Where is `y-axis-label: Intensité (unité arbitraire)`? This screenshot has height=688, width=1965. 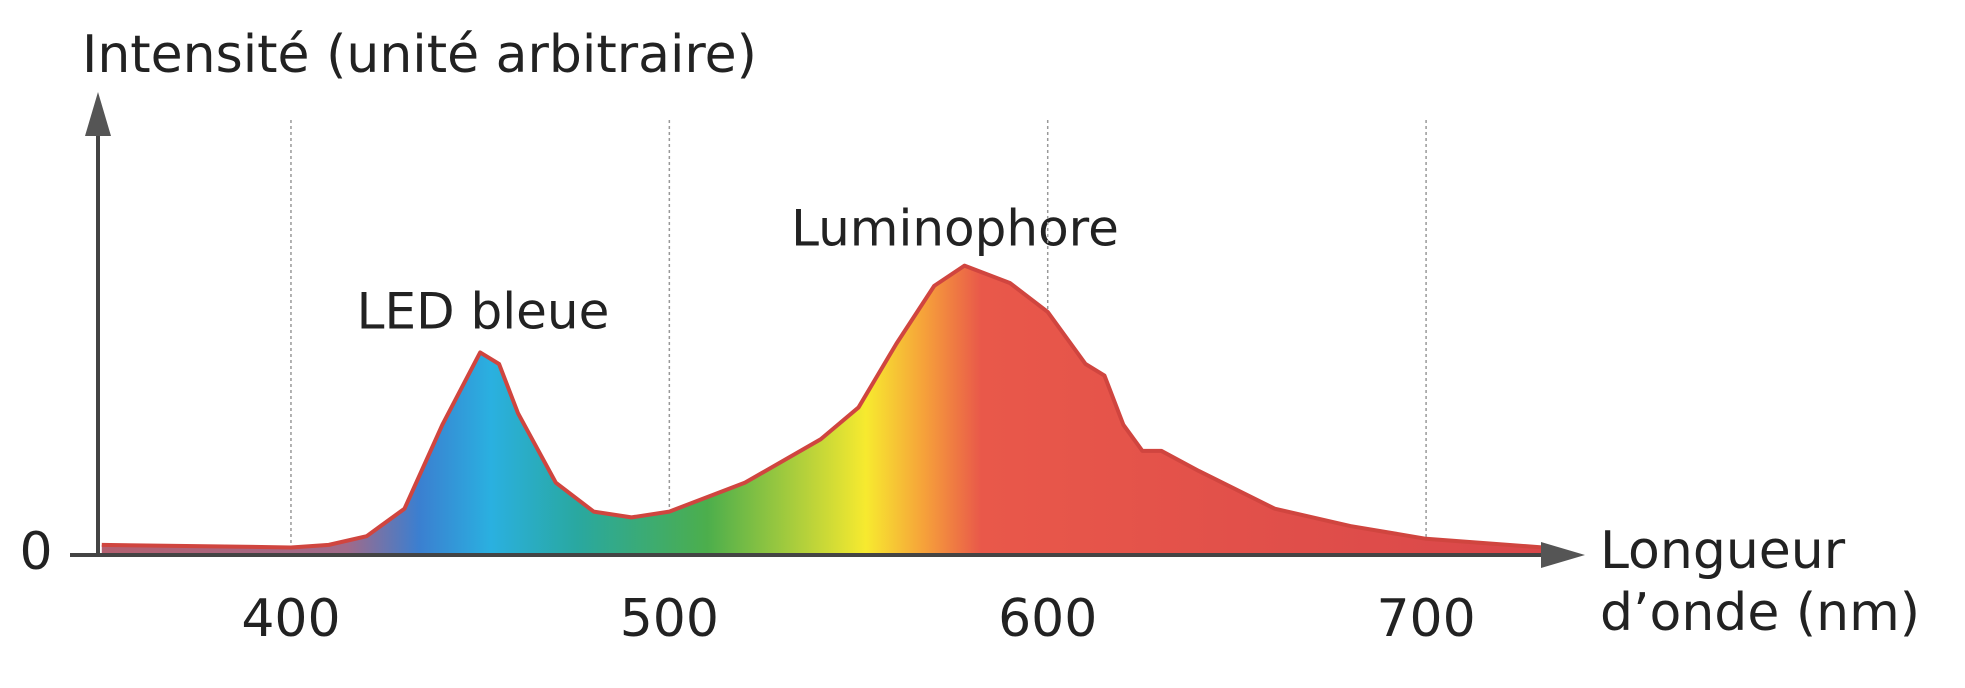 y-axis-label: Intensité (unité arbitraire) is located at coordinates (419, 55).